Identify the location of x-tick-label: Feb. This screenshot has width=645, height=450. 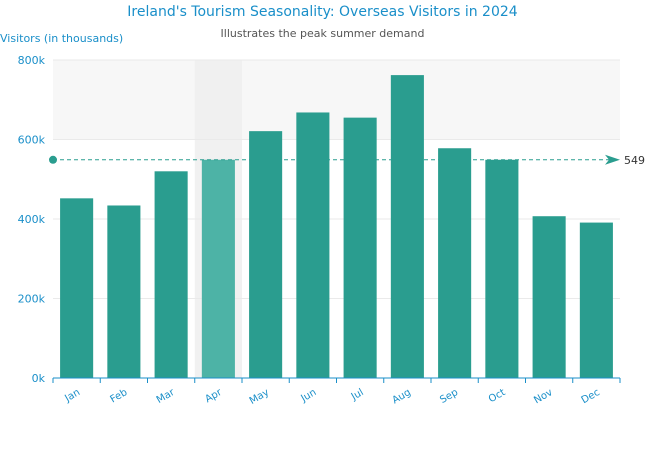
(119, 396).